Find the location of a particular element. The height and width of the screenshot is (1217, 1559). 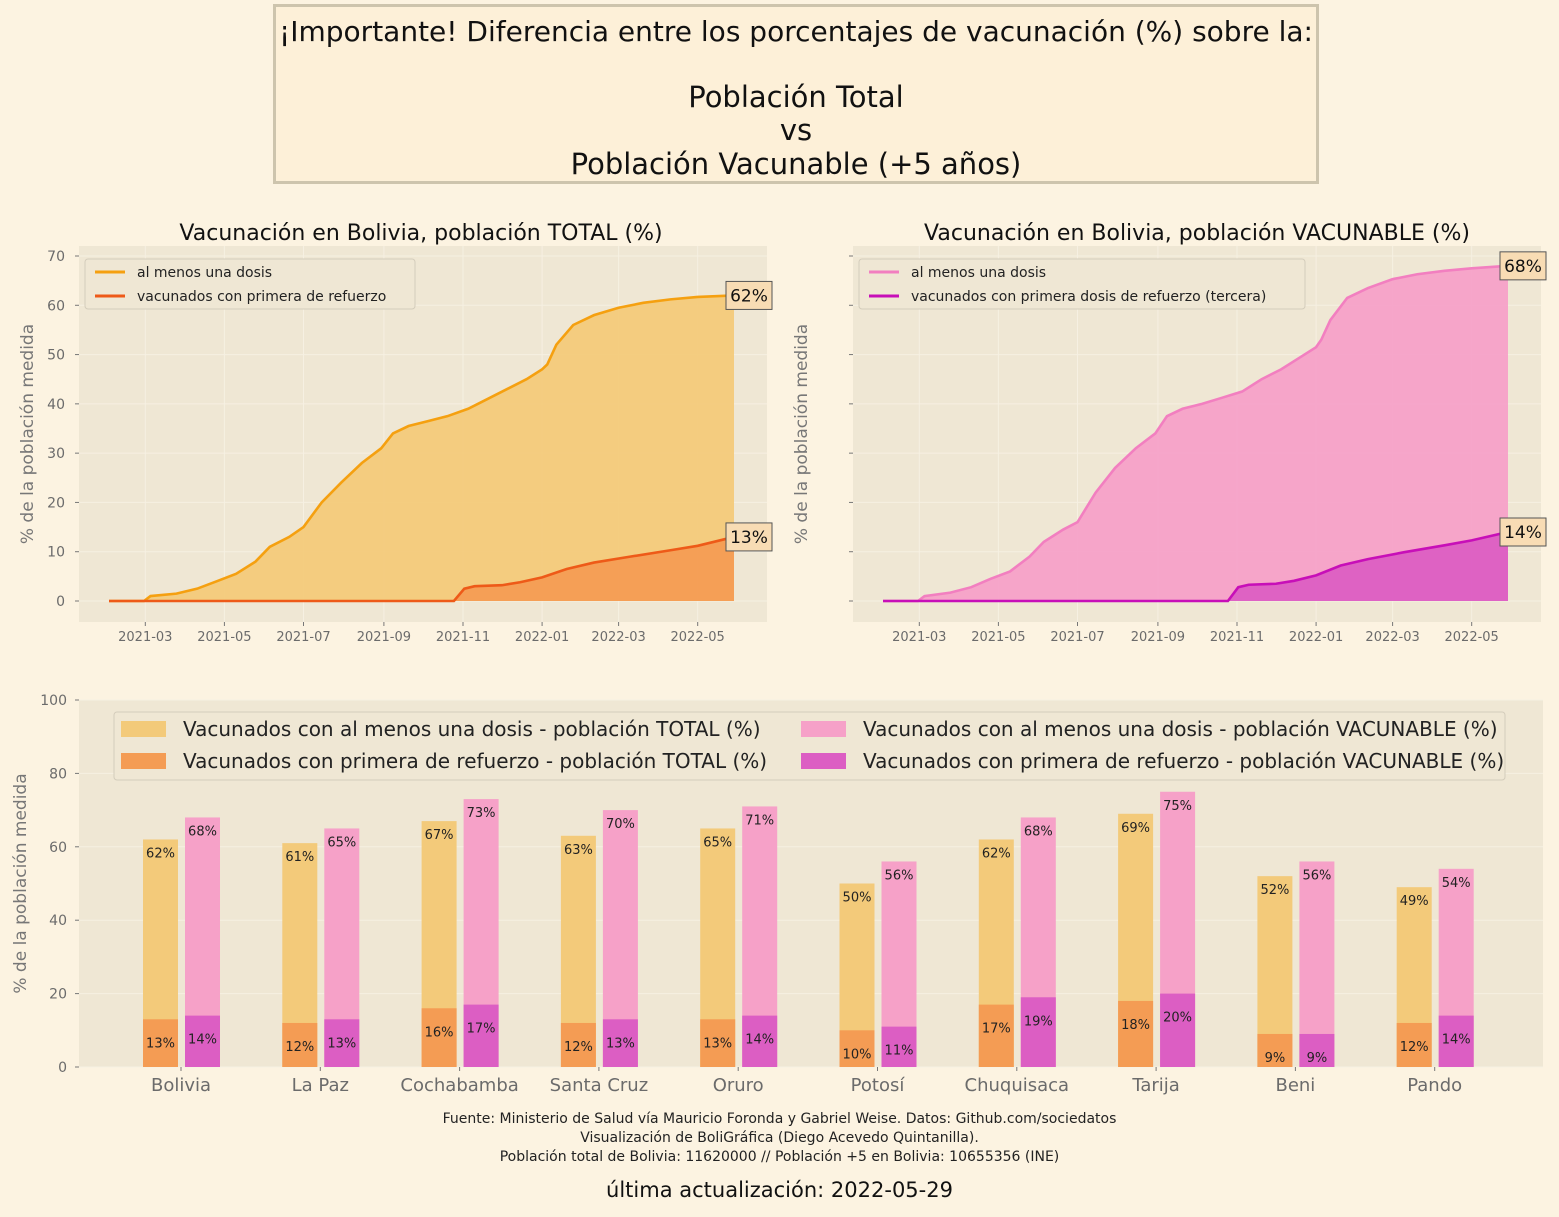

y-tick-label: 10 is located at coordinates (56, 553).